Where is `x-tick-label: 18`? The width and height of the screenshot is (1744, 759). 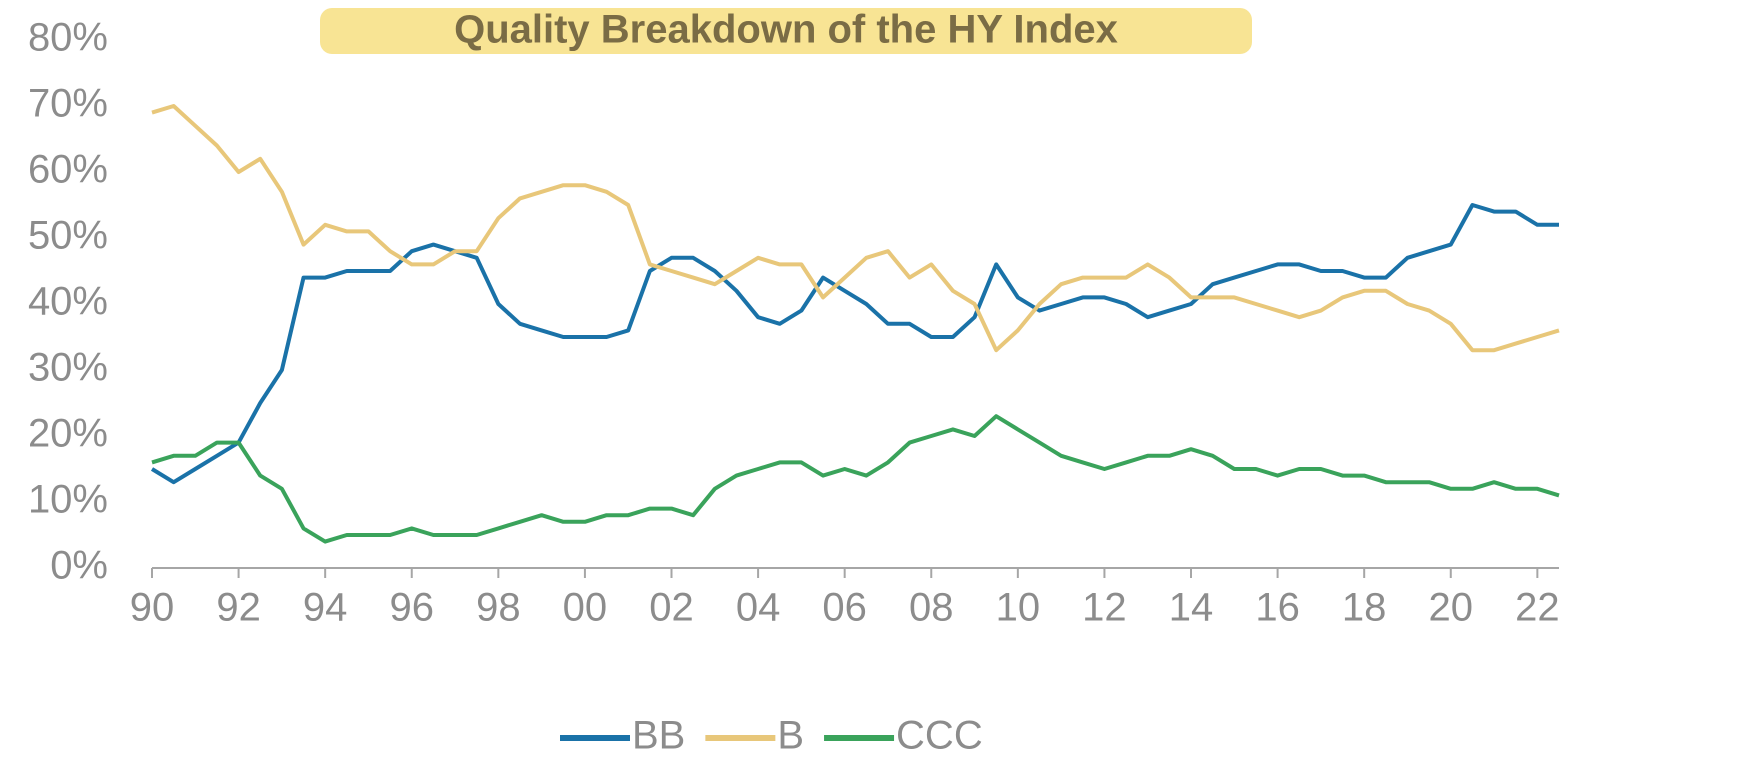
x-tick-label: 18 is located at coordinates (1364, 608).